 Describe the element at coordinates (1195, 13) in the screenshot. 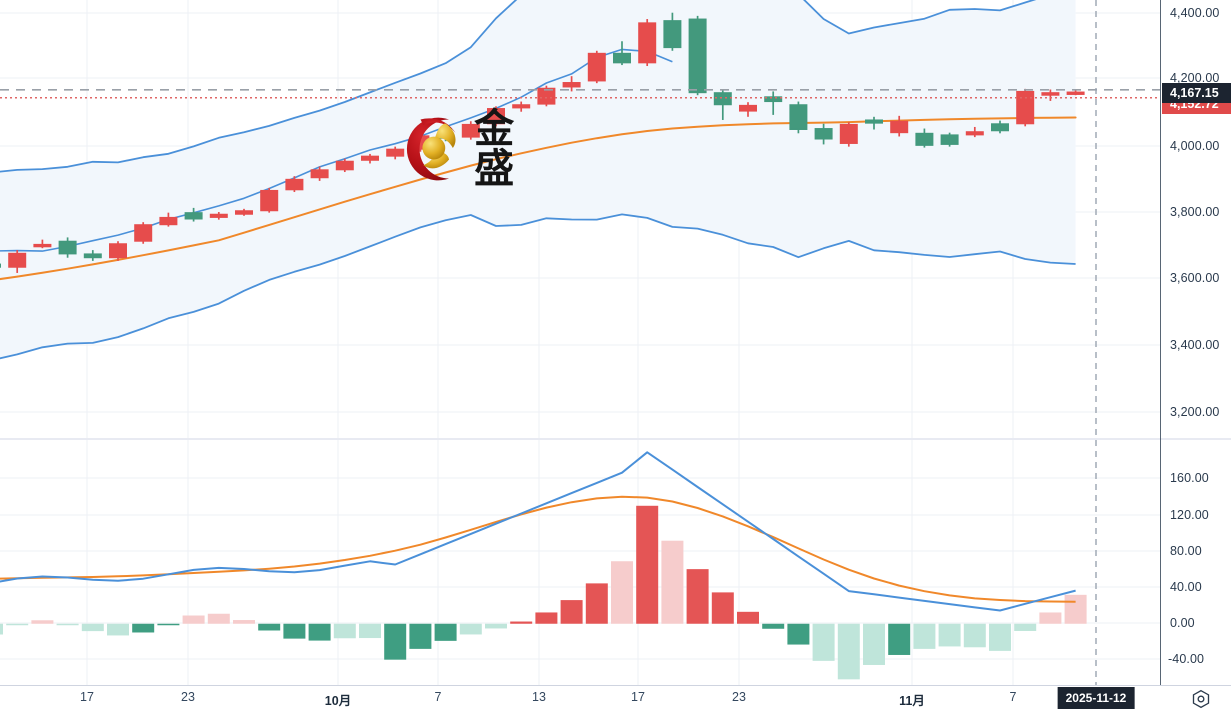

I see `price-axis-label: 4,400.00` at that location.